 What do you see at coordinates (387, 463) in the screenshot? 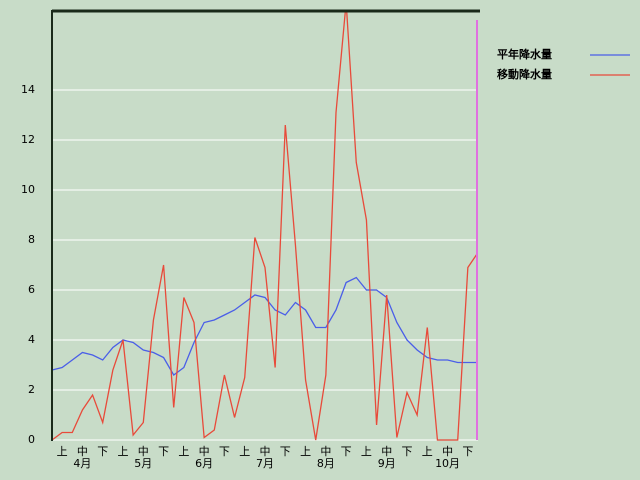
I see `month-label: 9月` at bounding box center [387, 463].